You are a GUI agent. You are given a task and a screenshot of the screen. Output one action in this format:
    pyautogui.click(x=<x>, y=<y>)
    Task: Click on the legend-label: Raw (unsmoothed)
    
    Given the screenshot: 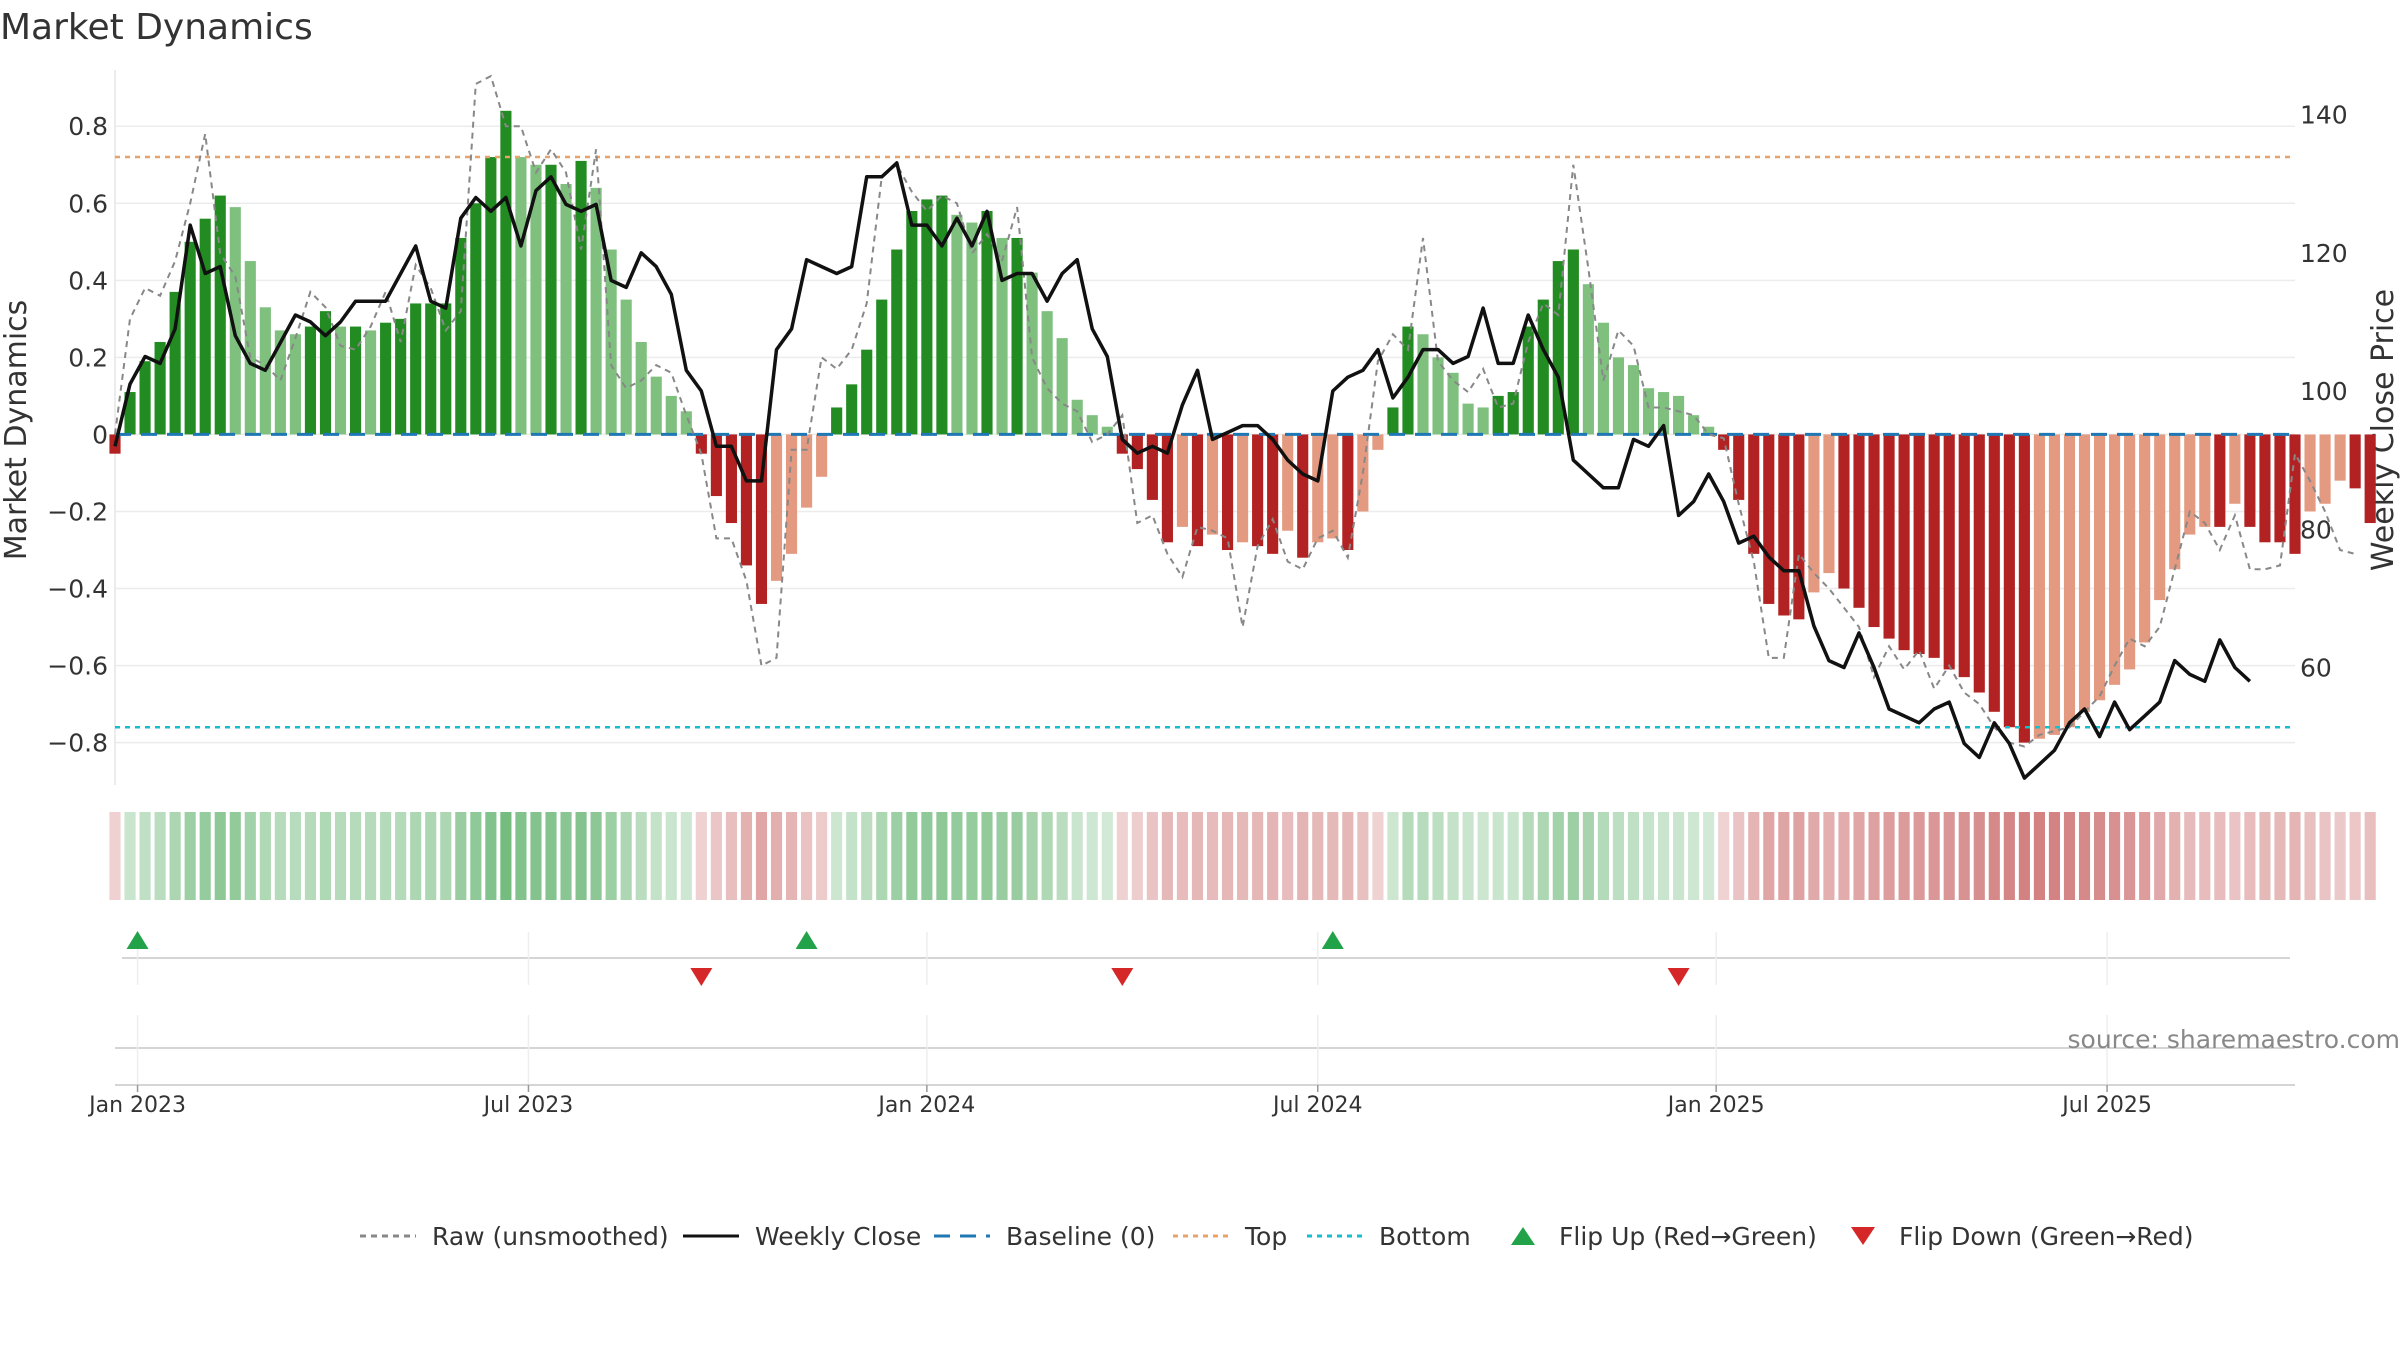 What is the action you would take?
    pyautogui.click(x=550, y=1236)
    